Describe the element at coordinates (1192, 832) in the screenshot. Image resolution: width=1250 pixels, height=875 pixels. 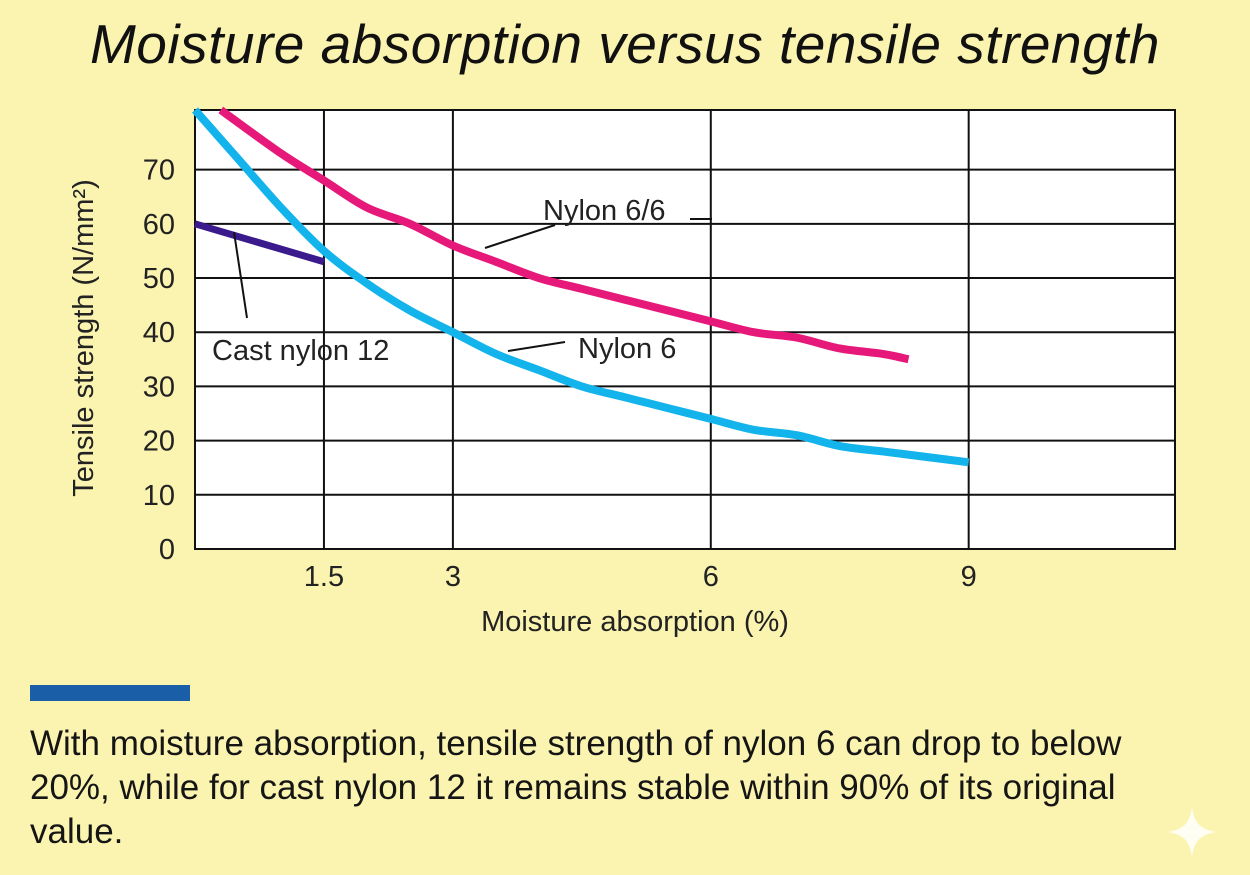
I see `sparkle-icon` at that location.